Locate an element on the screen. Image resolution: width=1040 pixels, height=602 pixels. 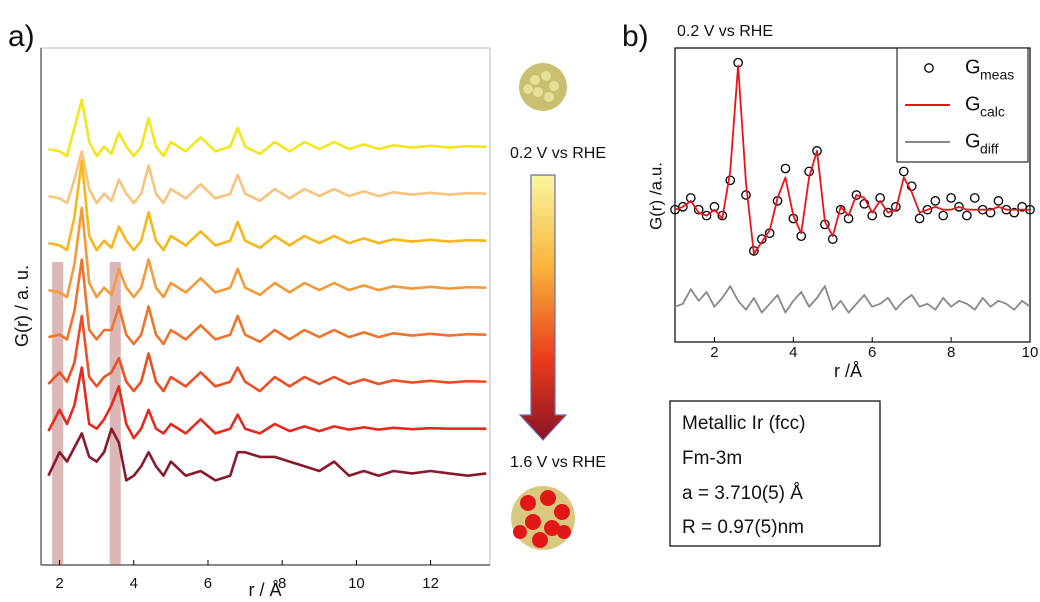
nanoparticle-icon is located at coordinates (543, 87).